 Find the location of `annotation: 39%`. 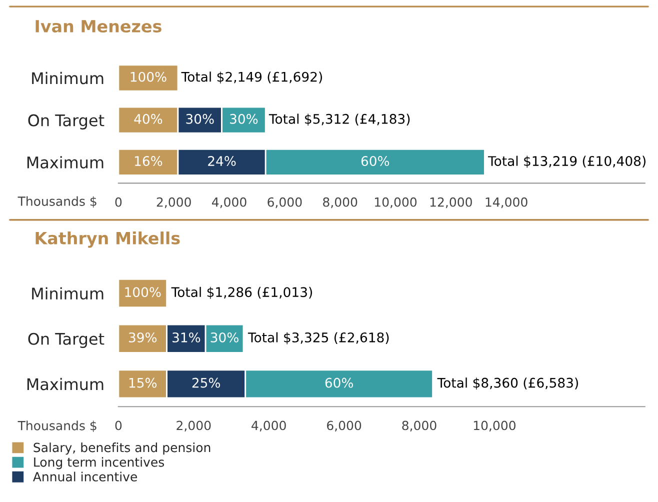

annotation: 39% is located at coordinates (142, 337).